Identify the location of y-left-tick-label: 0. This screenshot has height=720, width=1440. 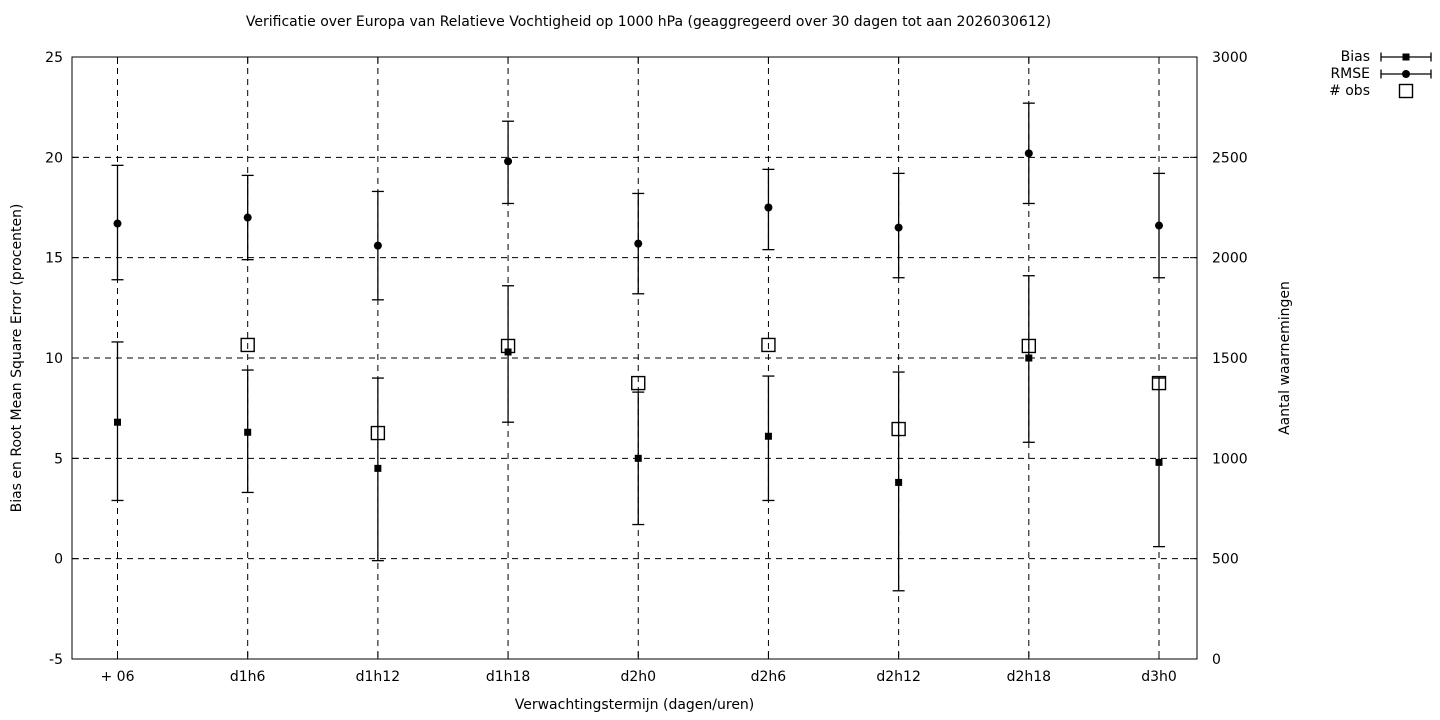
(58, 560).